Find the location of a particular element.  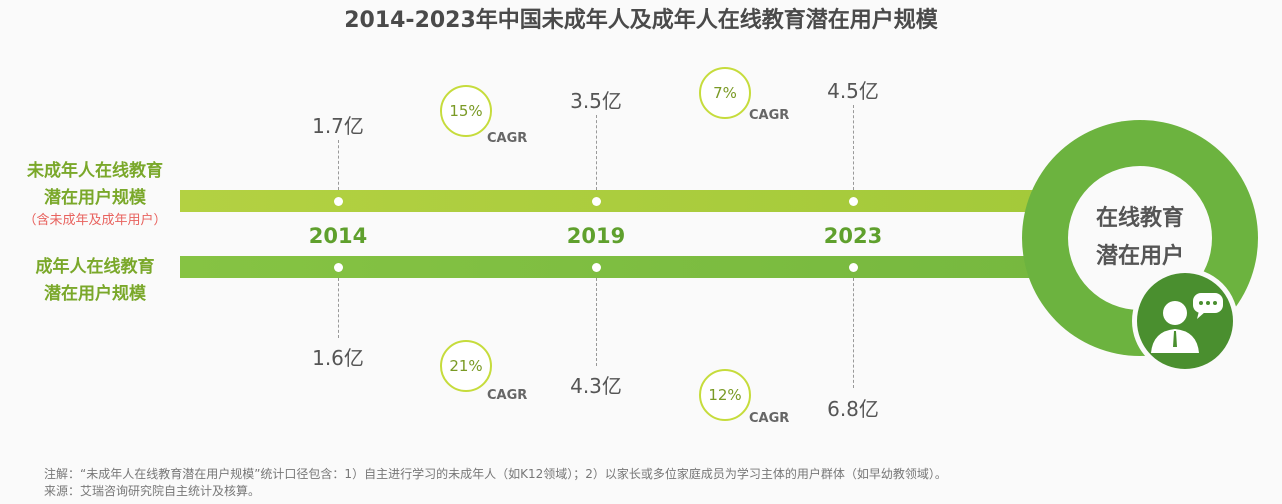

bottom-label-line1: 成年人在线教育 is located at coordinates (95, 267).